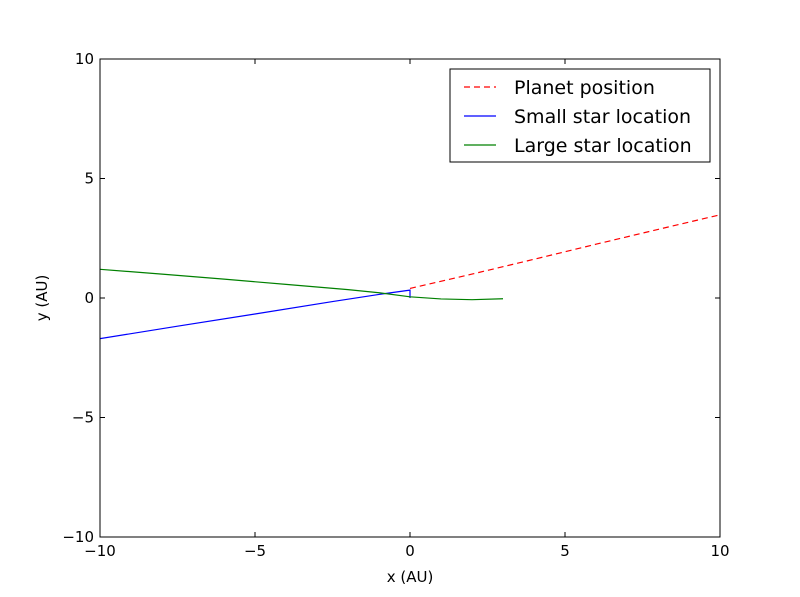 The image size is (800, 597). Describe the element at coordinates (78, 537) in the screenshot. I see `y-tick-label: −10` at that location.